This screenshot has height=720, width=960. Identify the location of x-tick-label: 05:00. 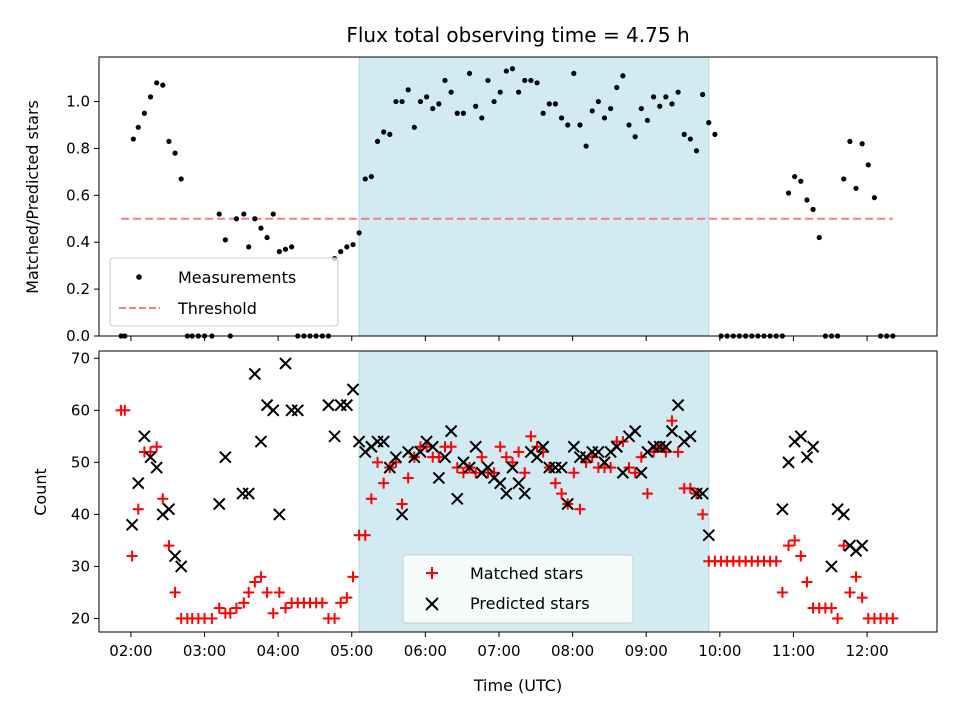
(351, 651).